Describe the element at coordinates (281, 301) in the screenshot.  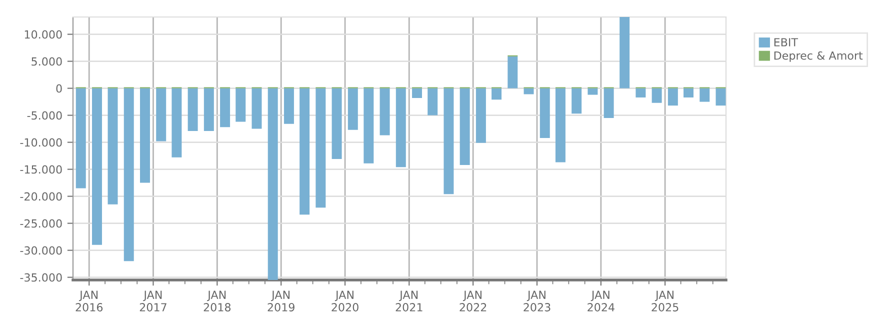
I see `x-tick-label: JAN 2019` at that location.